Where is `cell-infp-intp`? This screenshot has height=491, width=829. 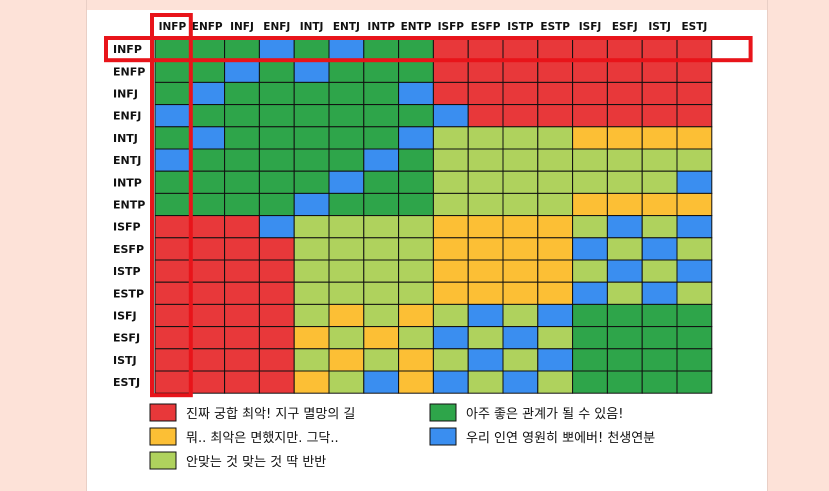
cell-infp-intp is located at coordinates (381, 49).